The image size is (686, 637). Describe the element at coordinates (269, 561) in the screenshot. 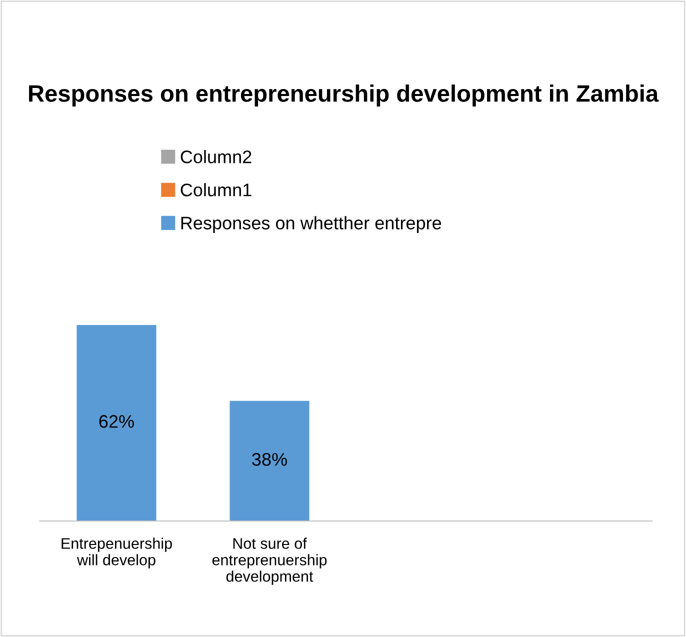

I see `x-tick-label: Not sure of entreprenuership development` at that location.